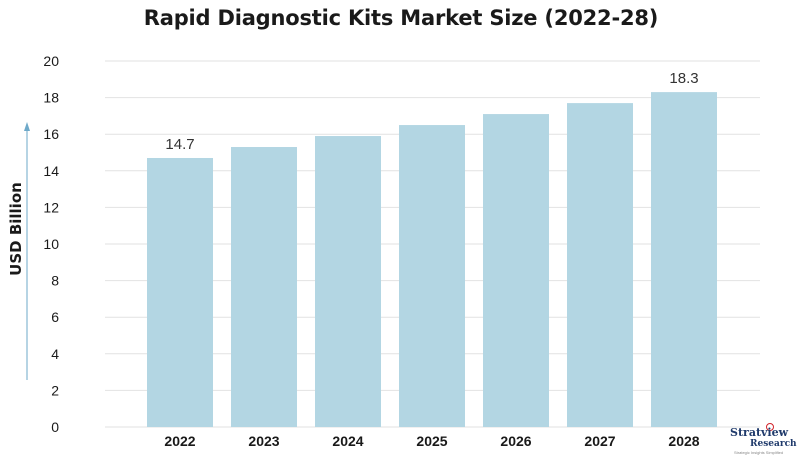  What do you see at coordinates (51, 134) in the screenshot?
I see `y-tick-label: 16` at bounding box center [51, 134].